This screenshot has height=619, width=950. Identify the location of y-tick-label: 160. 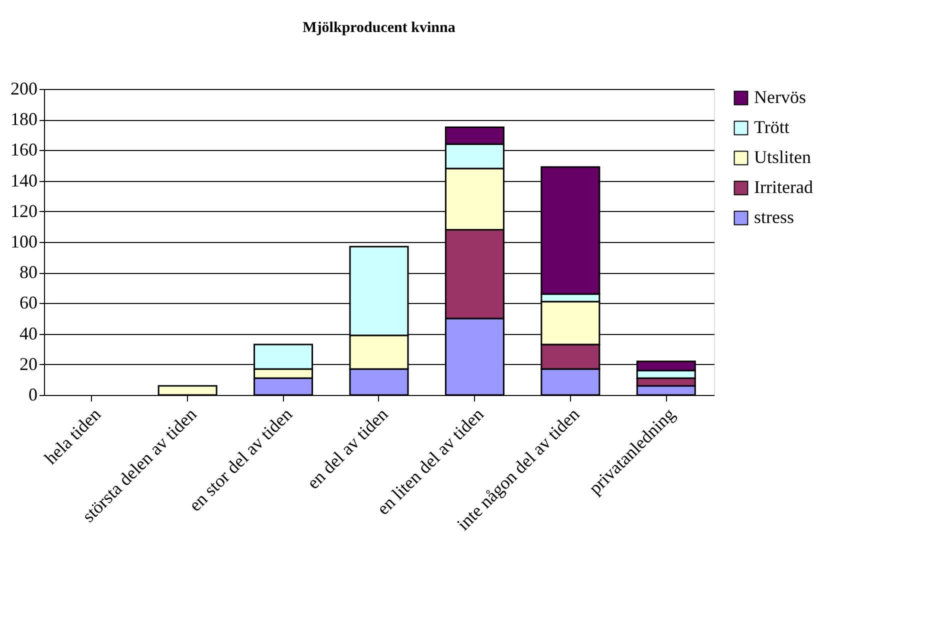
(24, 150).